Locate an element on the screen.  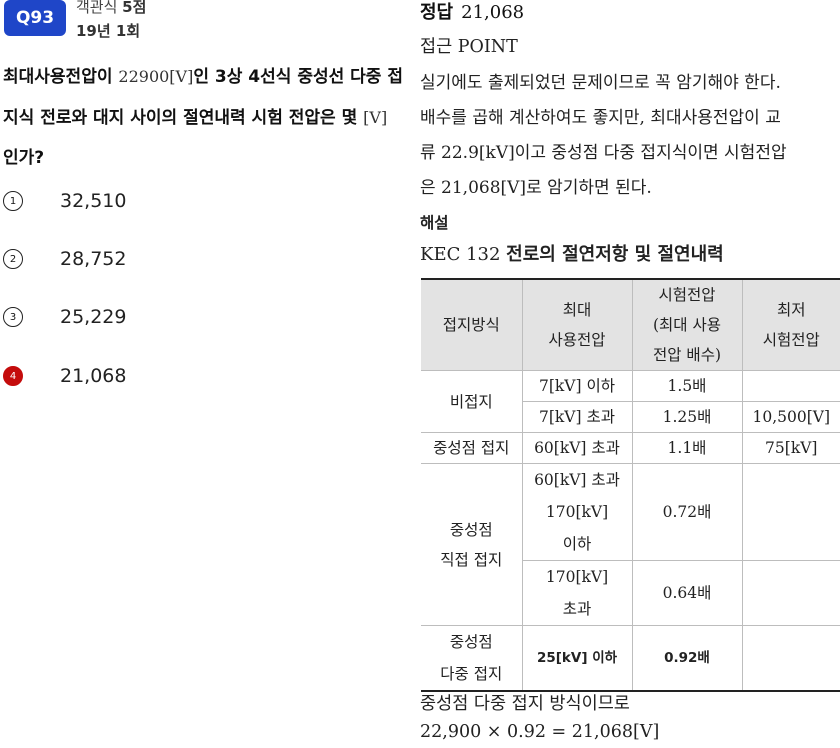
question-number-badge: Q93 is located at coordinates (35, 18).